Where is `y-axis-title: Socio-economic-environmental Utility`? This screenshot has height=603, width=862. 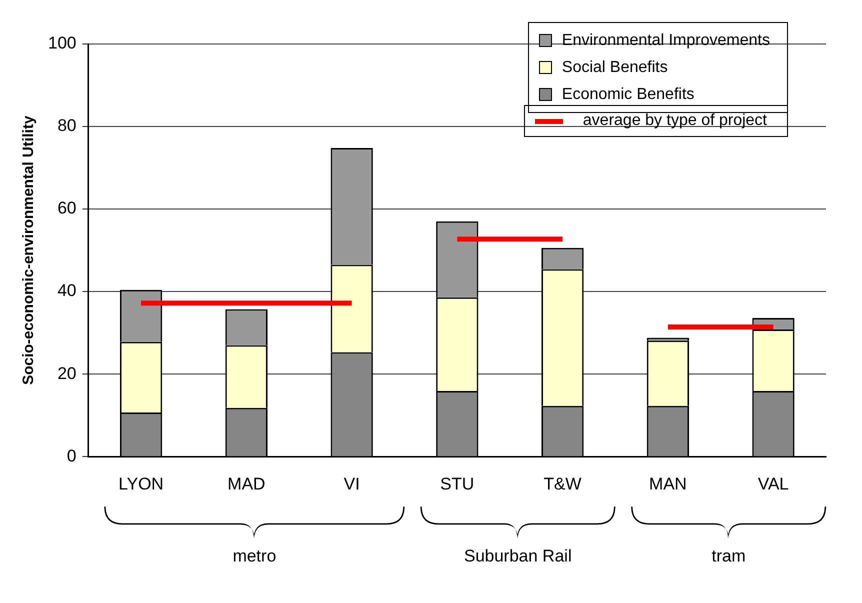
y-axis-title: Socio-economic-environmental Utility is located at coordinates (29, 250).